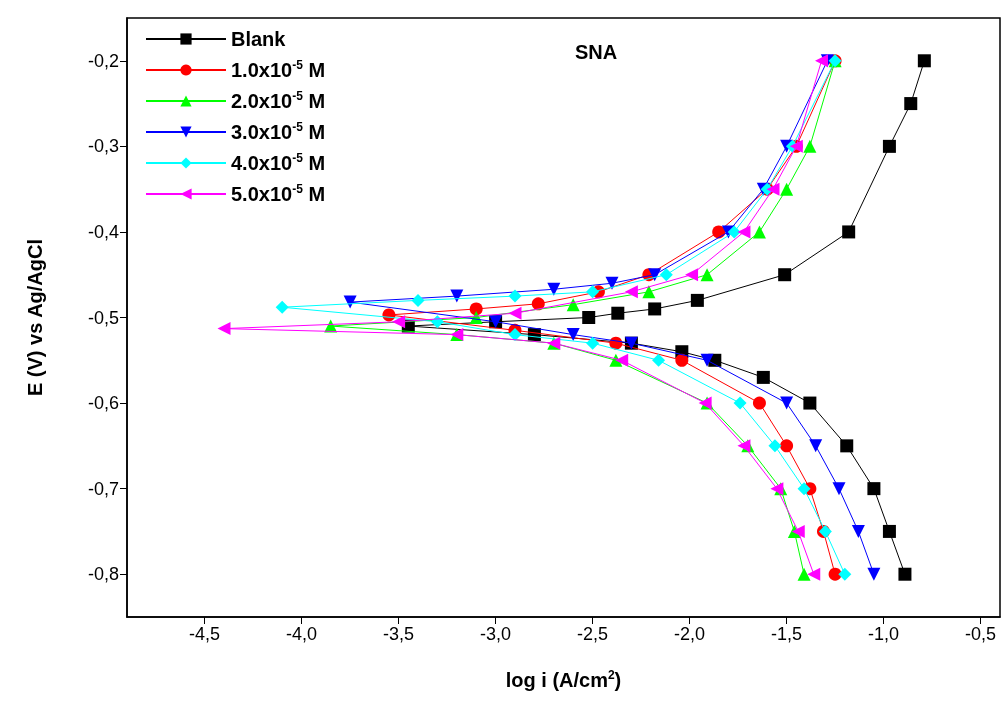  Describe the element at coordinates (103, 231) in the screenshot. I see `y-tick-label: -0,4` at that location.